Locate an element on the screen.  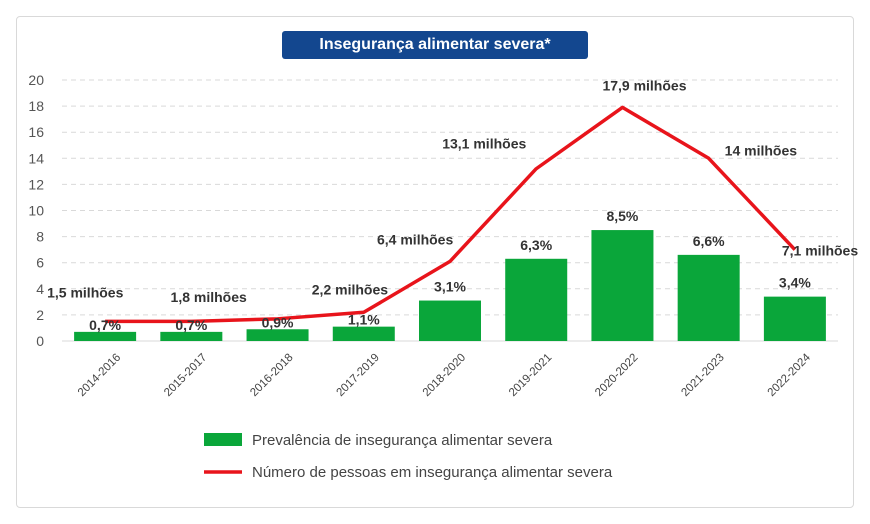
chart-title: Insegurança alimentar severa* is located at coordinates (435, 45).